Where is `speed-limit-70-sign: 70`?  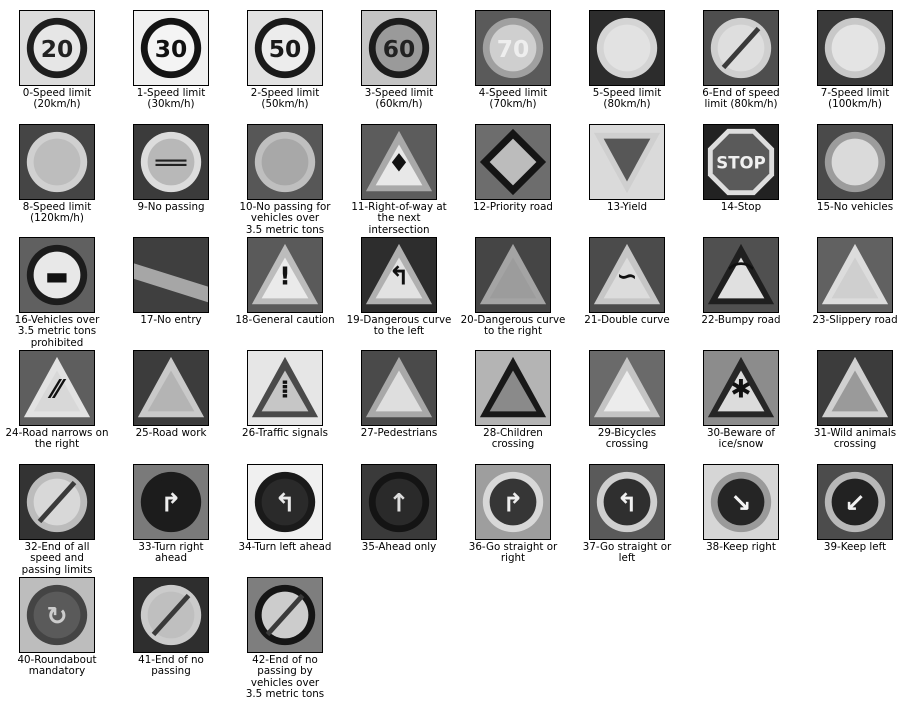
speed-limit-70-sign: 70 is located at coordinates (513, 48).